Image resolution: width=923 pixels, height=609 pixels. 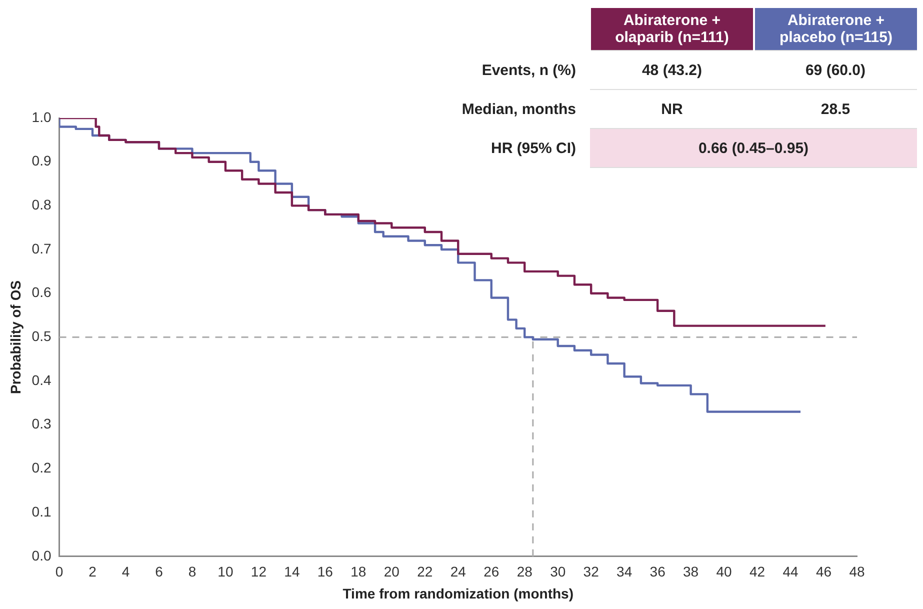 I want to click on x-tick-label: 48, so click(x=857, y=572).